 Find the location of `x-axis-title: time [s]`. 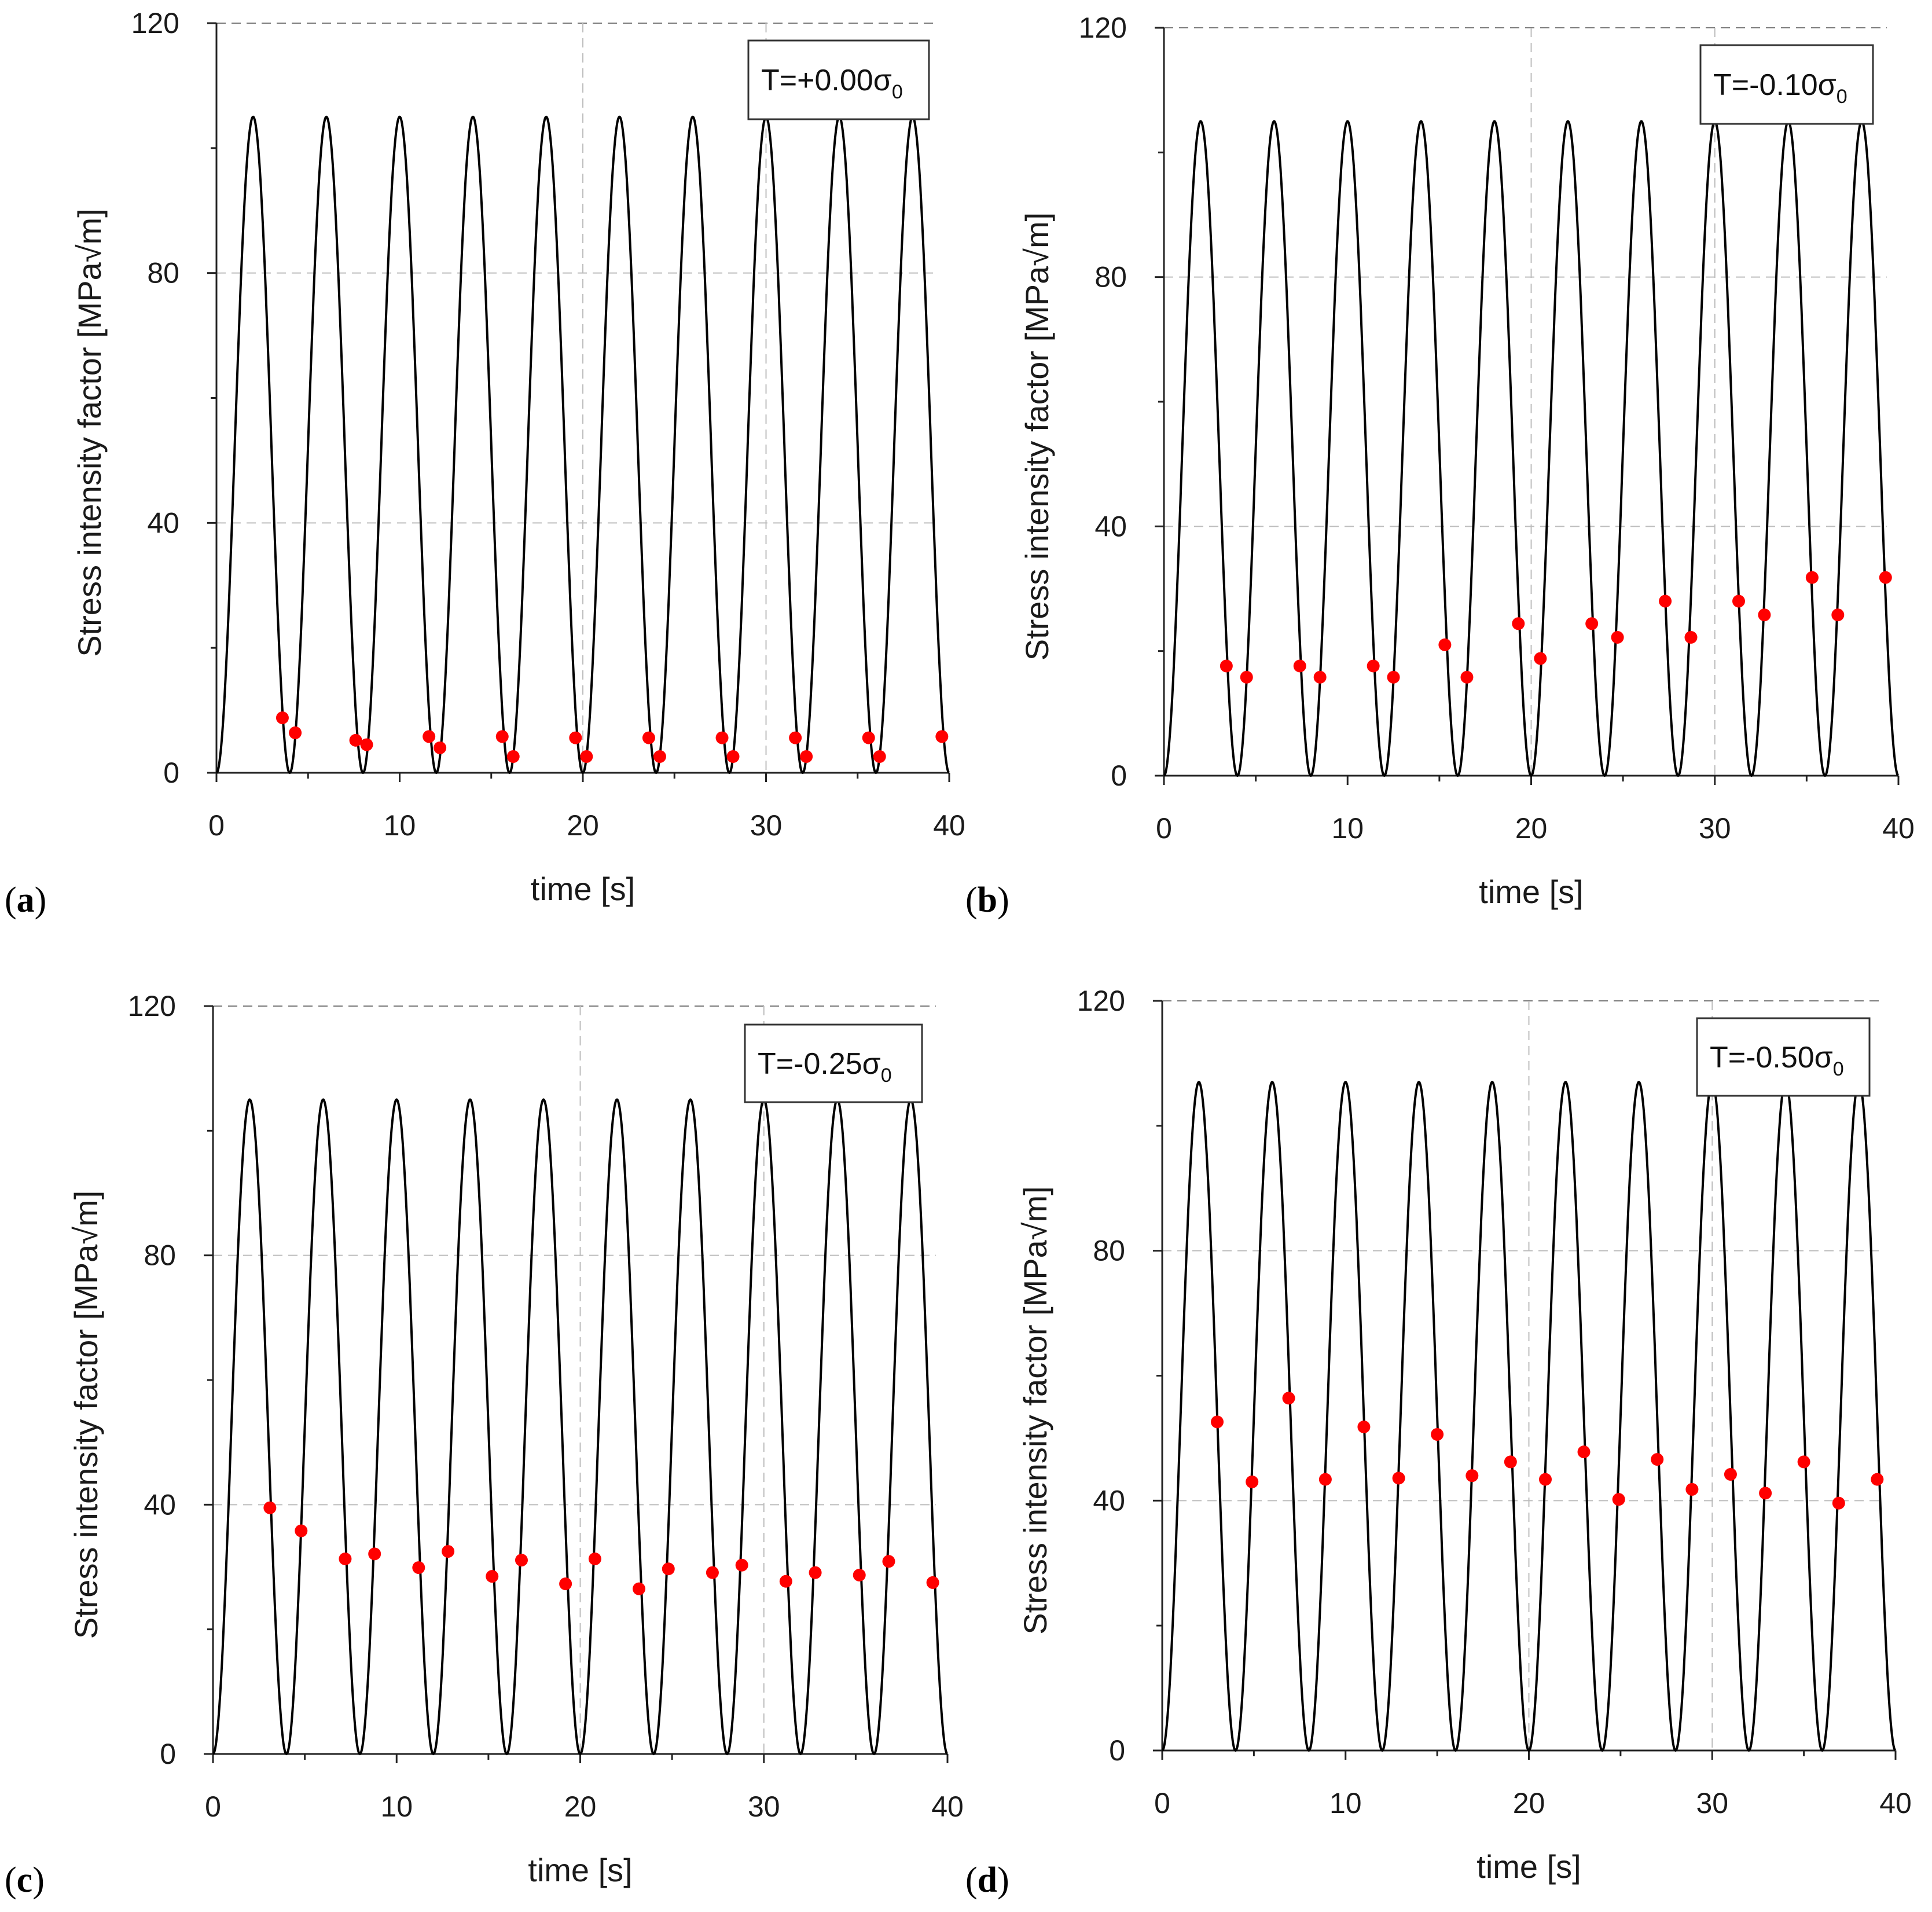

x-axis-title: time [s] is located at coordinates (1528, 1866).